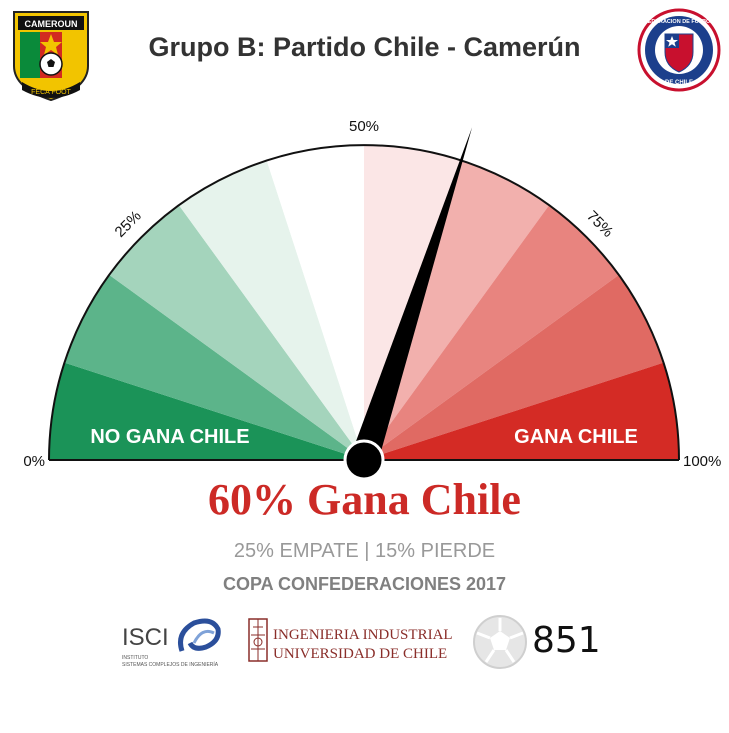 The width and height of the screenshot is (729, 733). I want to click on soccer-ball-icon, so click(500, 642).